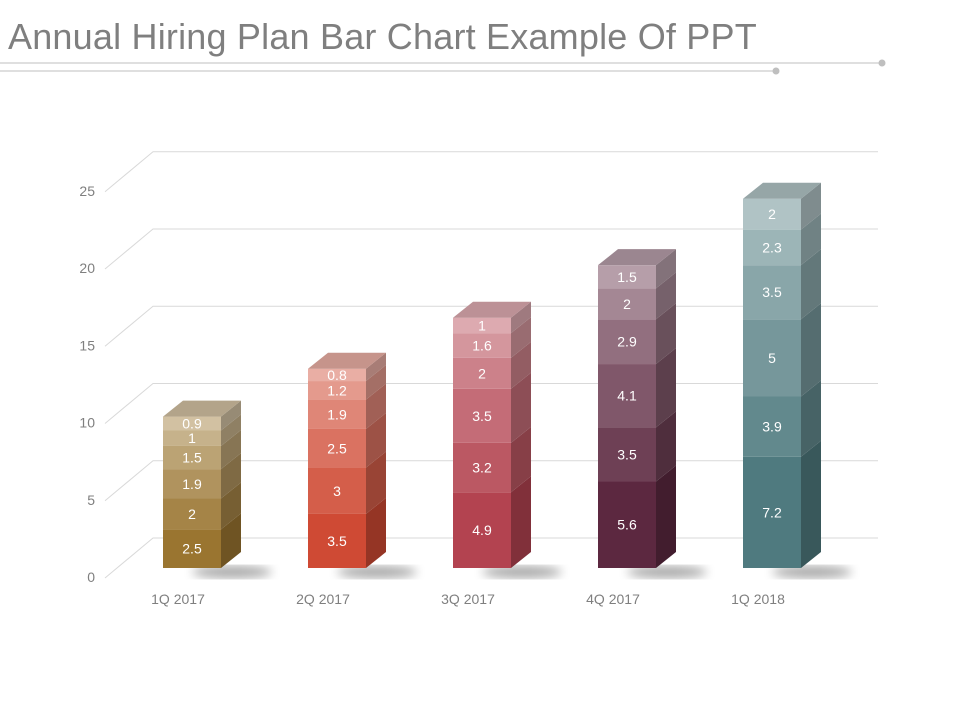  What do you see at coordinates (482, 468) in the screenshot?
I see `bar-value-label: 3.2` at bounding box center [482, 468].